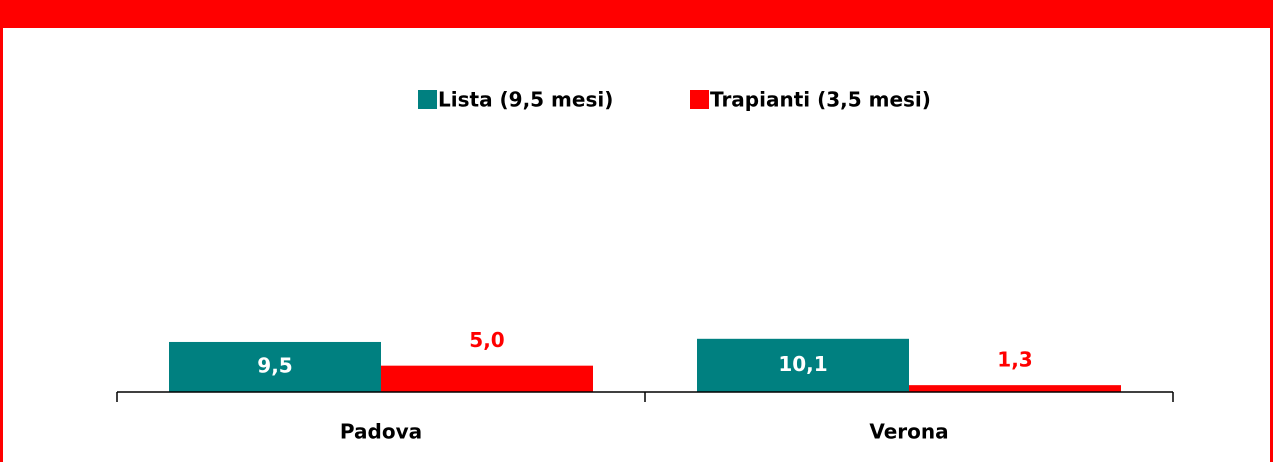 The image size is (1273, 462). What do you see at coordinates (908, 432) in the screenshot?
I see `x-tick-label: Verona` at bounding box center [908, 432].